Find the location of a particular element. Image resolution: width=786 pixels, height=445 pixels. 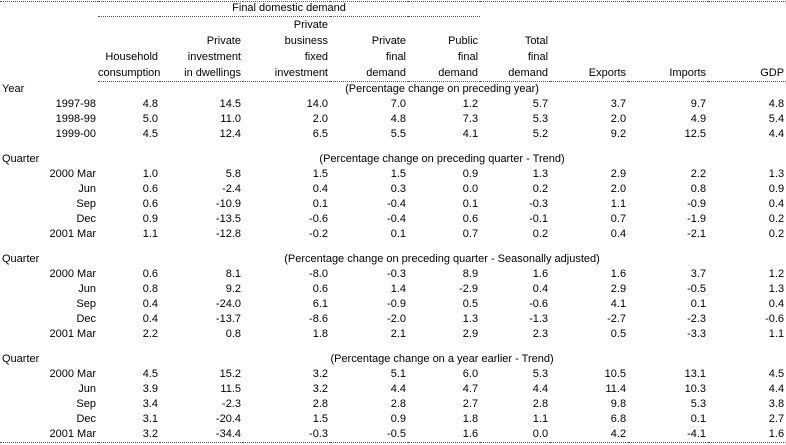

data-cell: 3.9 is located at coordinates (150, 389).